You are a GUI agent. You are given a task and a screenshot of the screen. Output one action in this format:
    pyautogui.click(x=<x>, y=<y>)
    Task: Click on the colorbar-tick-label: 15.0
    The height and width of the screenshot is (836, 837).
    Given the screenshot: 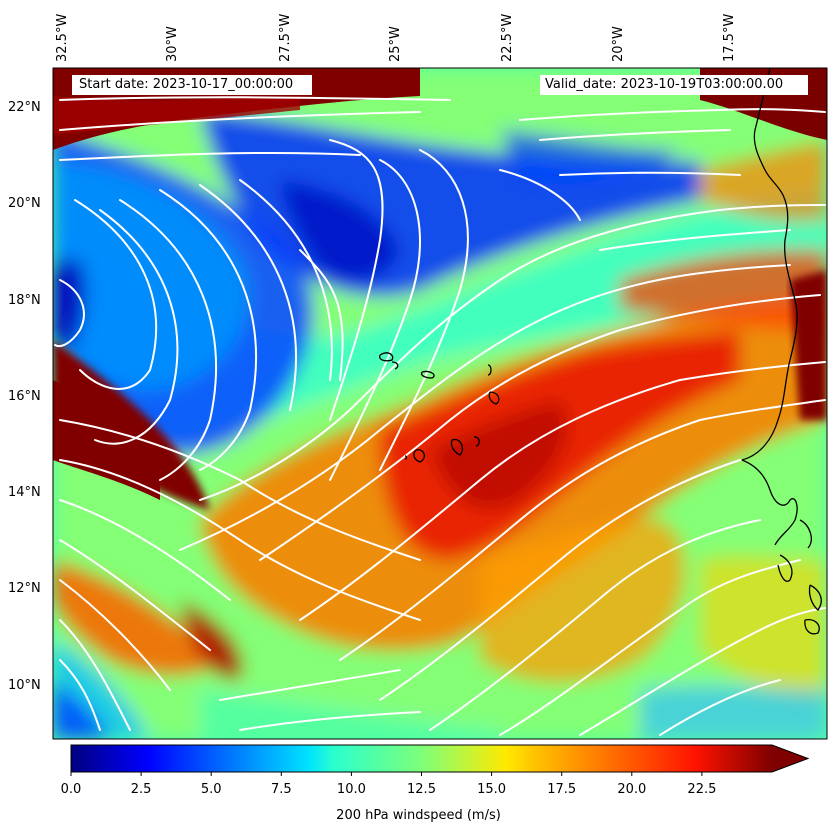 What is the action you would take?
    pyautogui.click(x=491, y=789)
    